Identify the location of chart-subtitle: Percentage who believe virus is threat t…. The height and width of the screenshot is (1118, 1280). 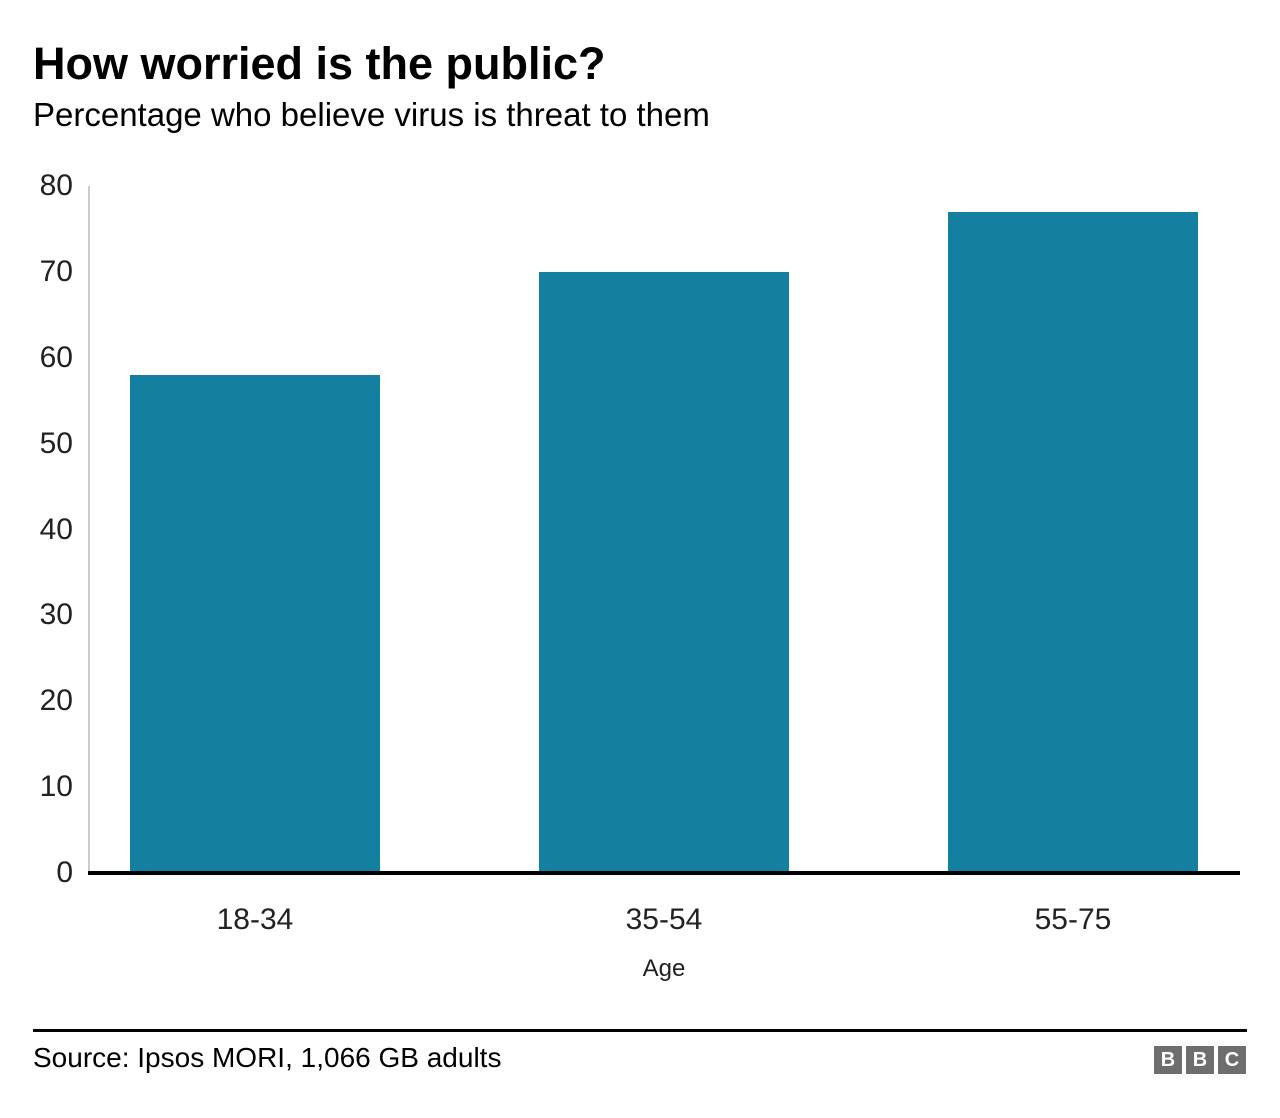
(371, 114).